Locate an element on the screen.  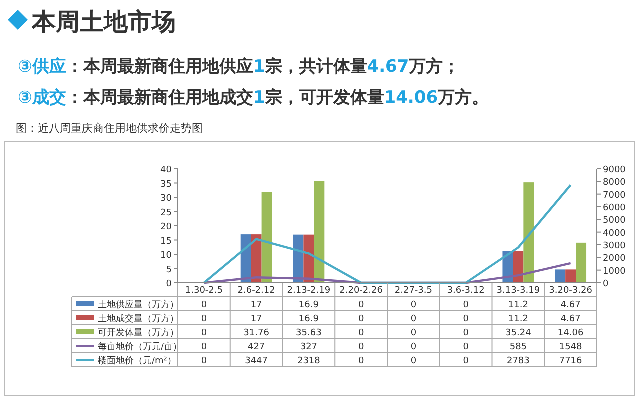
data-label: 31.76 is located at coordinates (257, 333).